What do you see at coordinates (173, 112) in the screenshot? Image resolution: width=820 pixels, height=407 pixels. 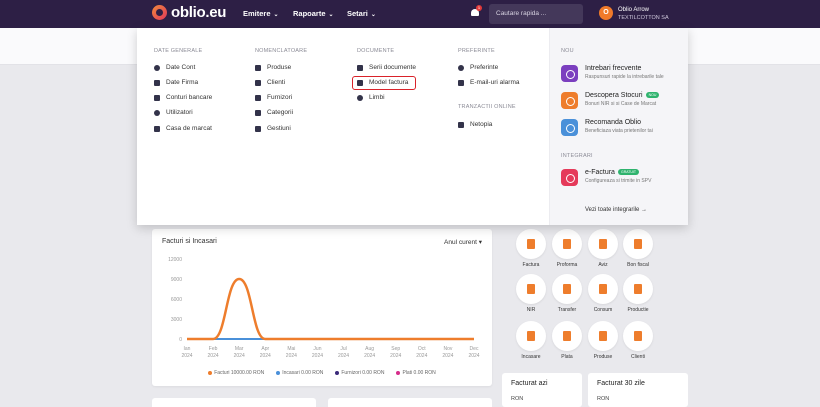 I see `menu-item-utilizatori: Utilizatori` at bounding box center [173, 112].